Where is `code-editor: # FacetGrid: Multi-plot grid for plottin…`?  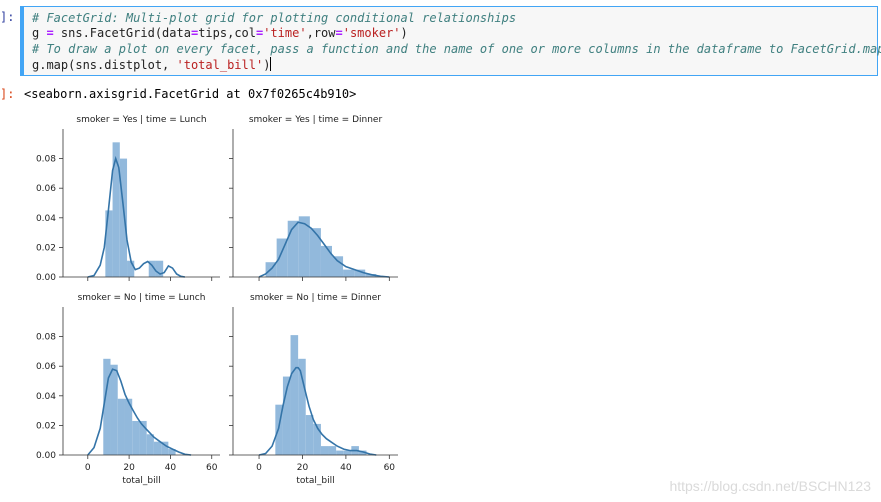 code-editor: # FacetGrid: Multi-plot grid for plottin… is located at coordinates (456, 42).